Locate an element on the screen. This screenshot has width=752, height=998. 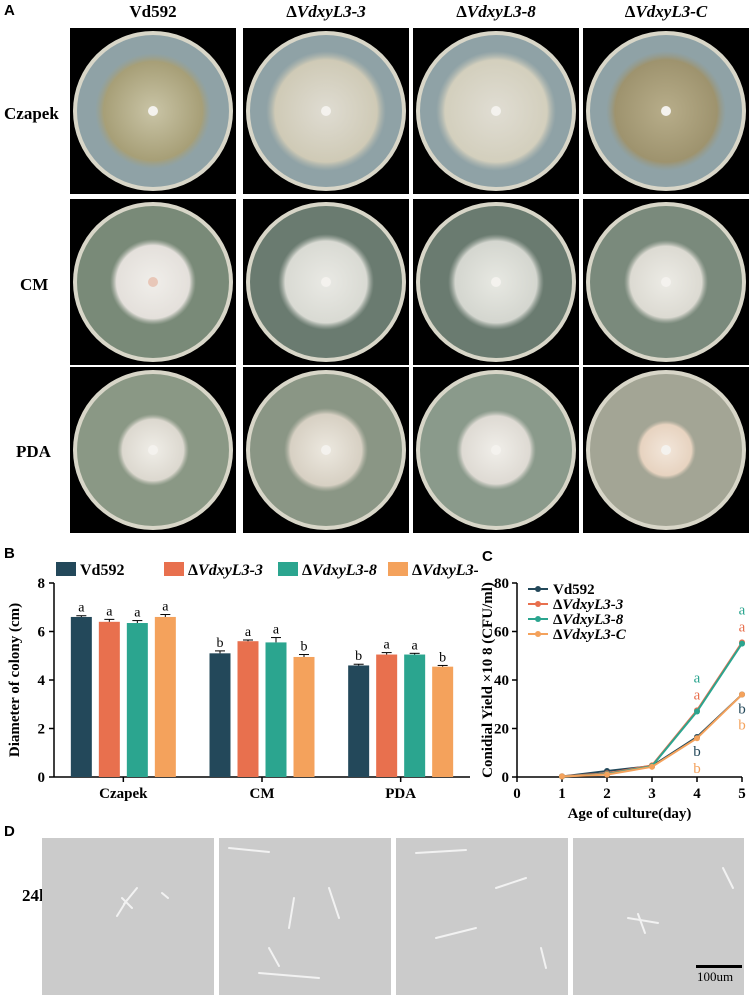
bar-chart-legend: Vd592 ΔVdxyL3-3 ΔVdxyL3-8 ΔVdxyL3-C is located at coordinates (267, 570).